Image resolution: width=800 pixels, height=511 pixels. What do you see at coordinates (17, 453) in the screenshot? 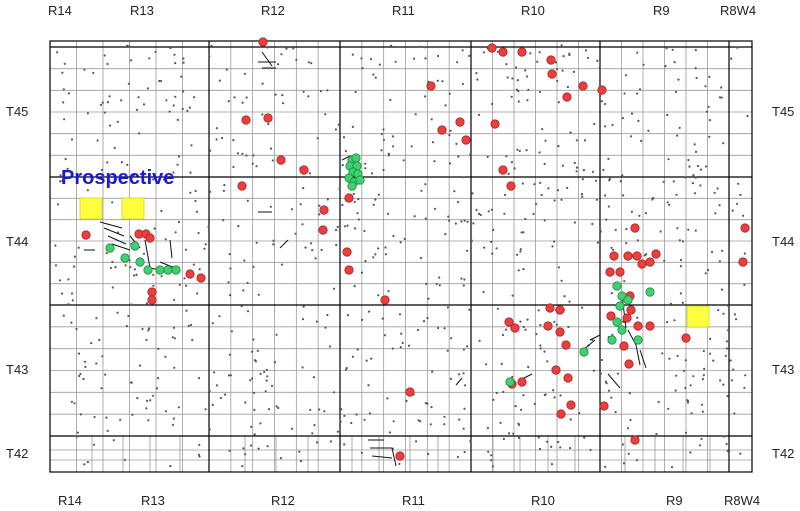
I see `township-label-left-t42: T42` at bounding box center [17, 453].